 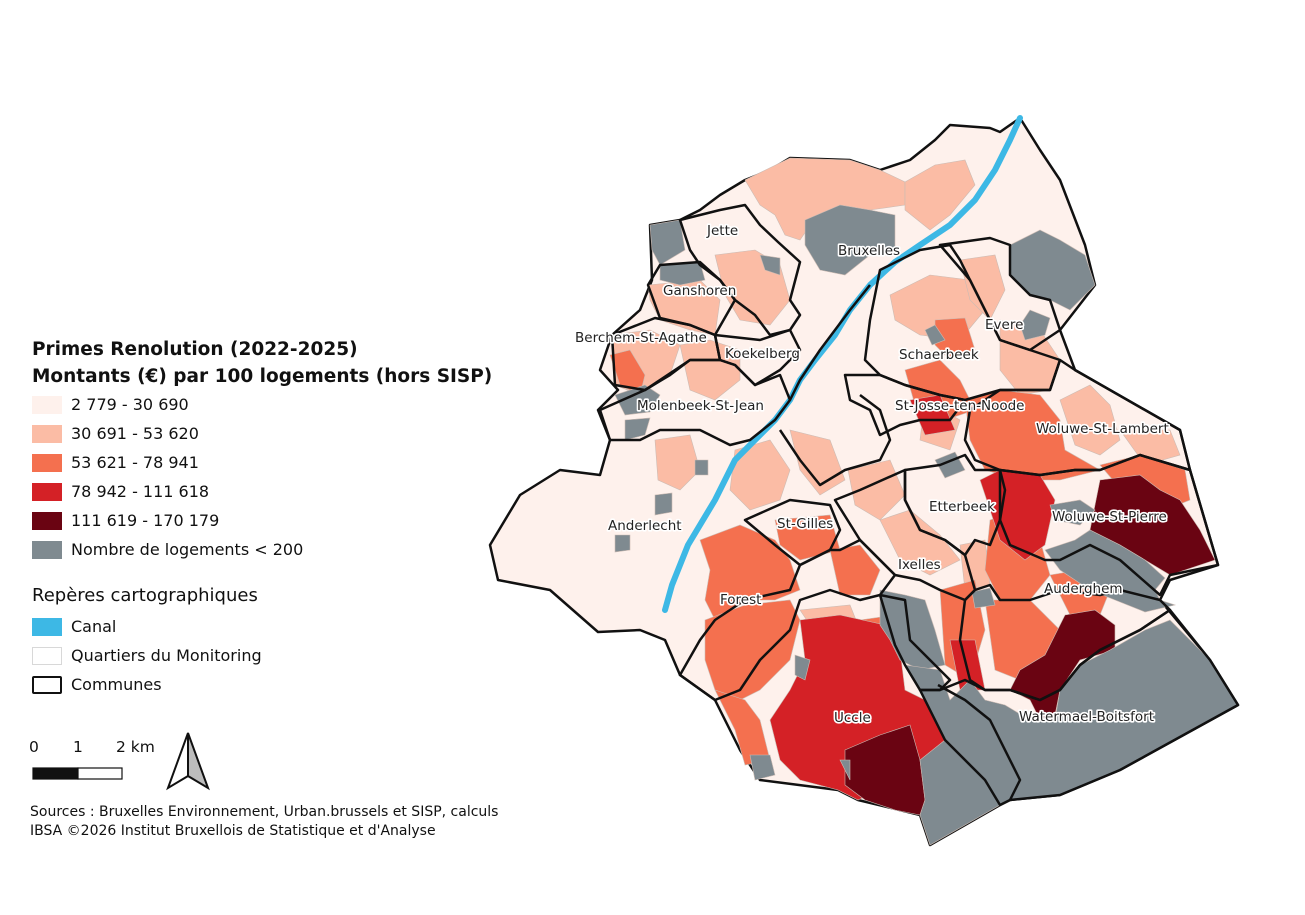 I want to click on legend-class-low-housing: Nombre de logements < 200, so click(x=272, y=549).